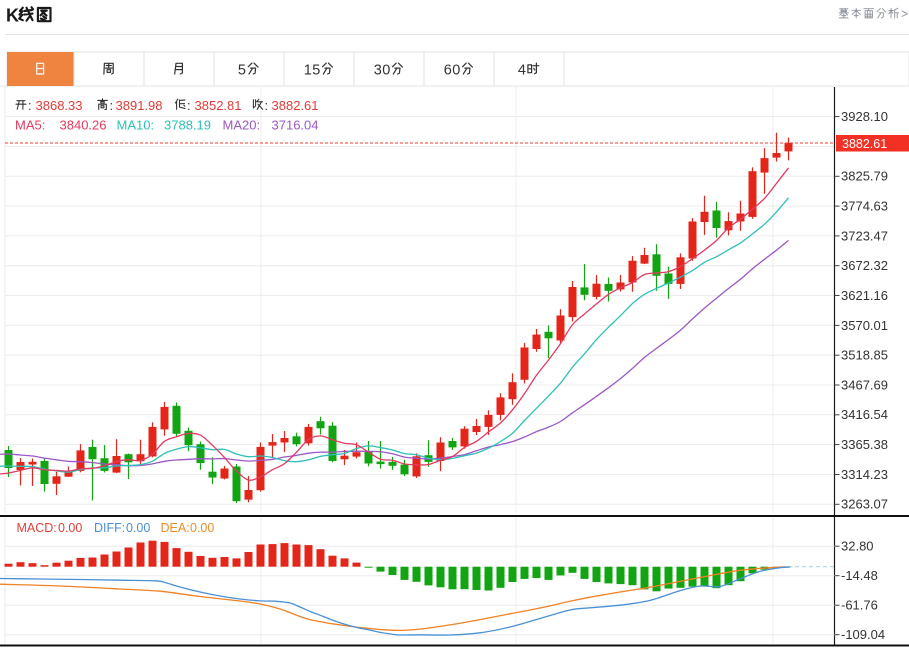 The width and height of the screenshot is (909, 650). Describe the element at coordinates (864, 504) in the screenshot. I see `svg-text: 3263.07` at that location.